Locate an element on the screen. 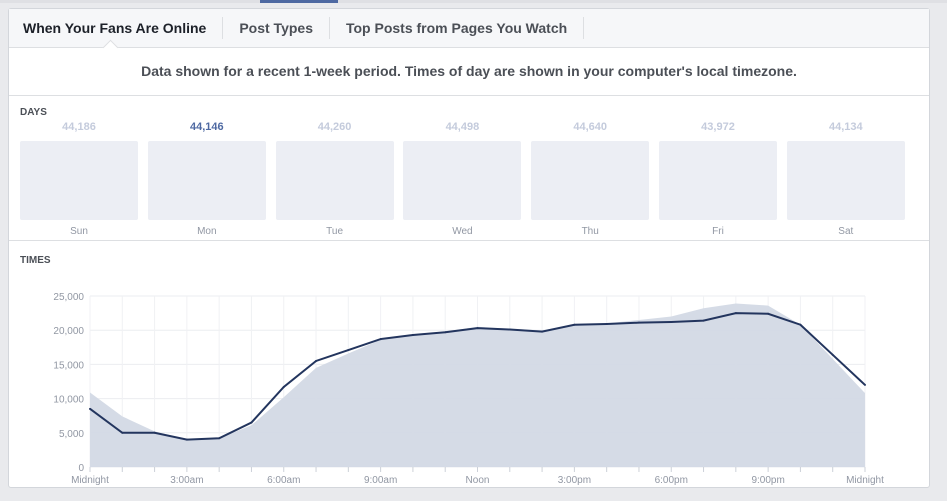  day-label: Fri is located at coordinates (718, 231).